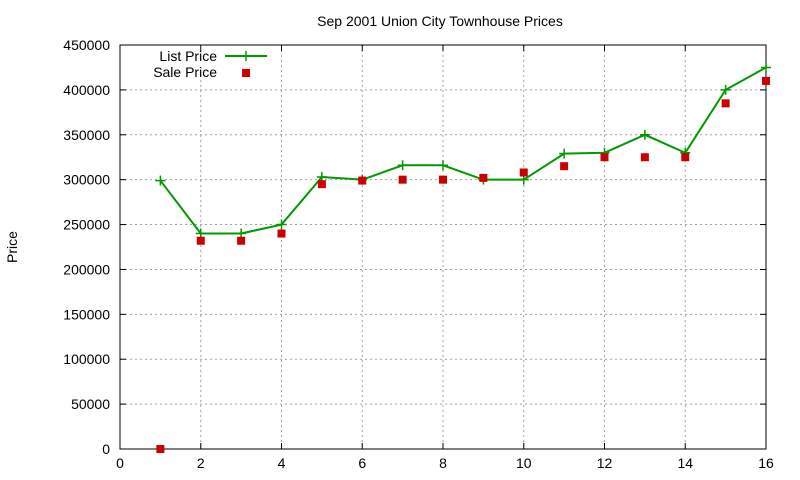  Describe the element at coordinates (86, 45) in the screenshot. I see `y-tick-label: 450000` at that location.